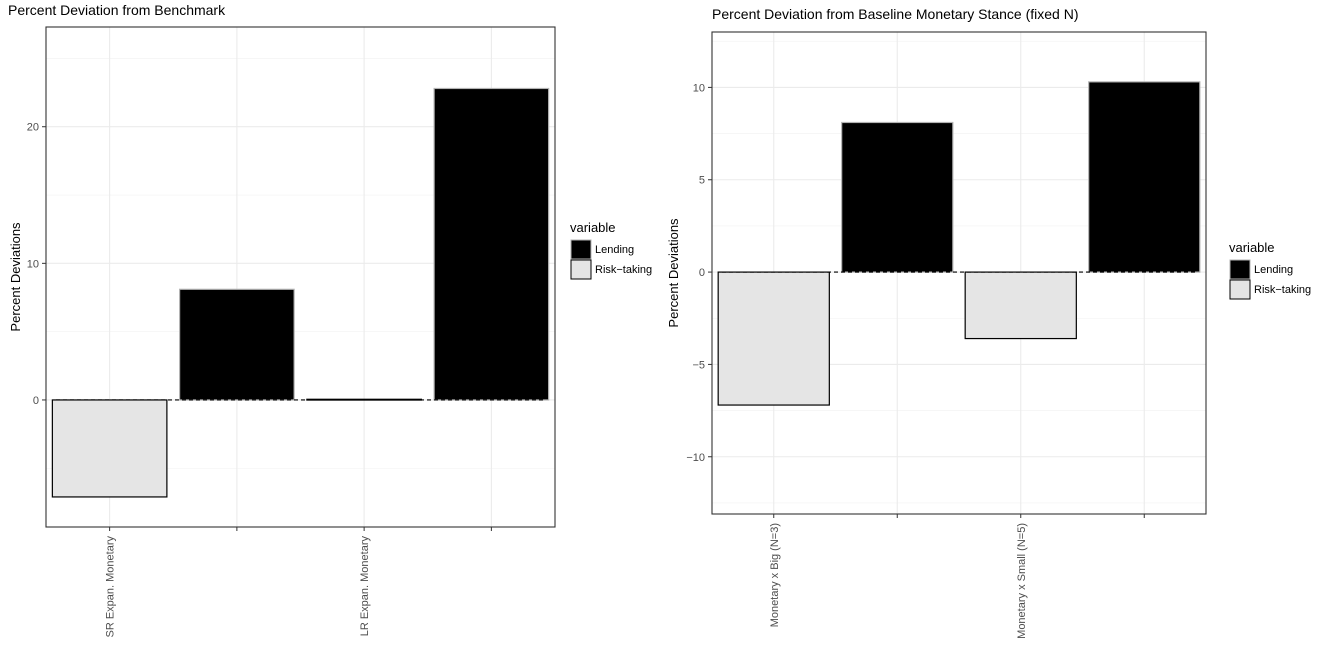 The image size is (1335, 651). Describe the element at coordinates (775, 575) in the screenshot. I see `x-tick-label: Monetary x Big (N=3)` at that location.